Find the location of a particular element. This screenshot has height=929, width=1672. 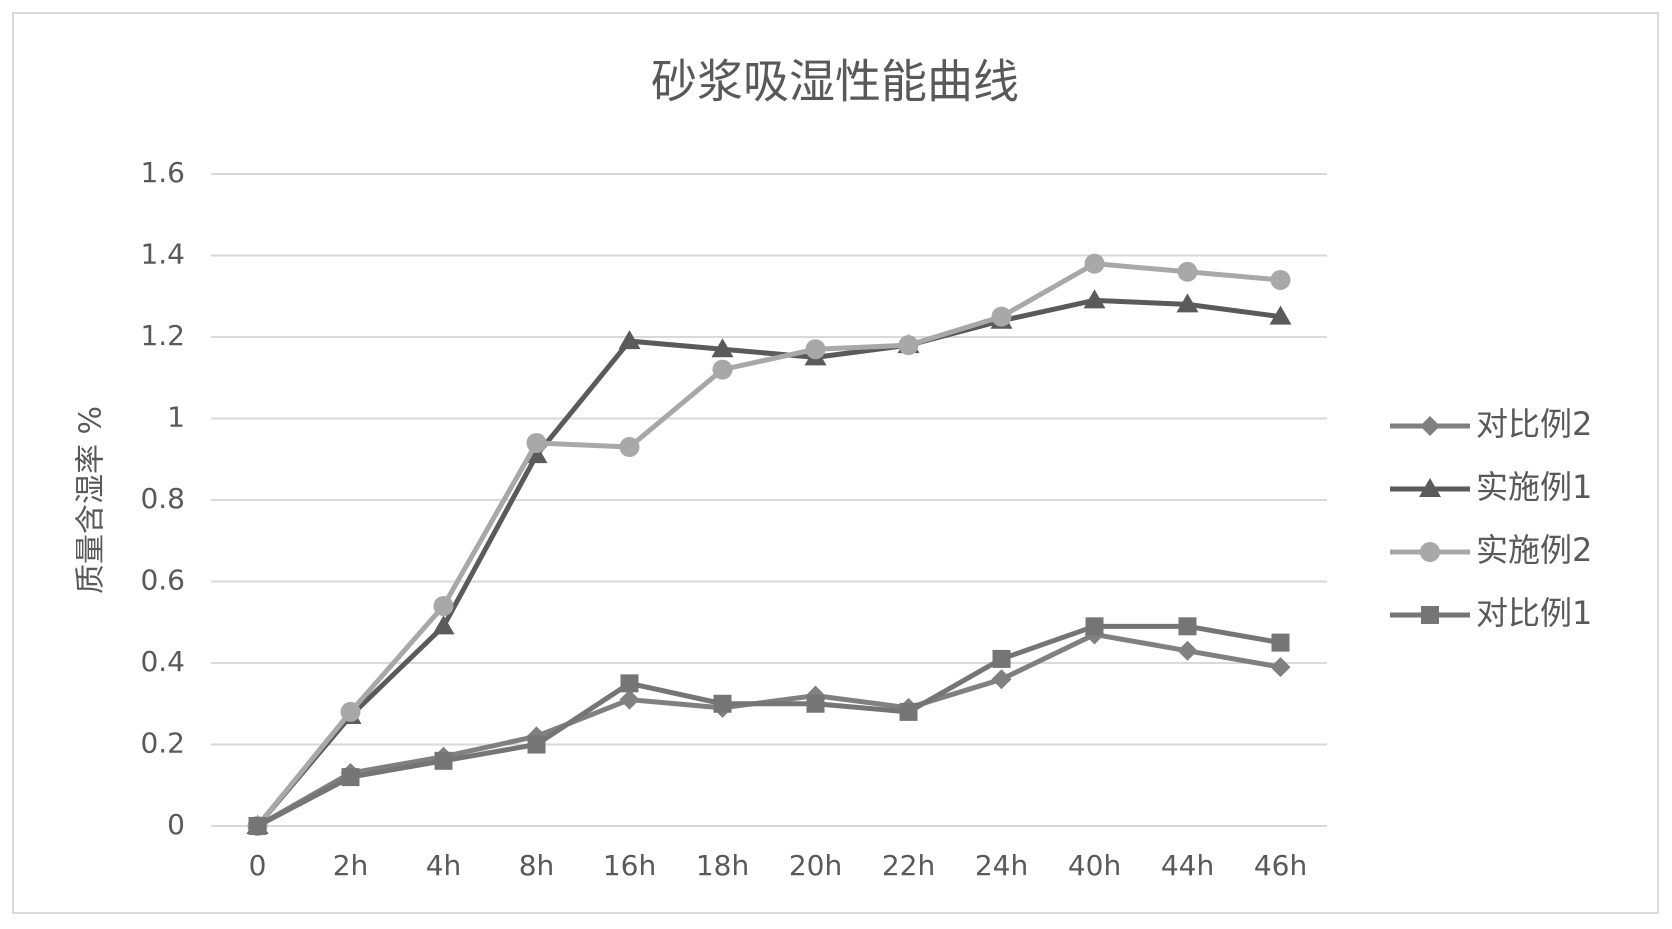

legend-label: 对比例2 is located at coordinates (1534, 424).